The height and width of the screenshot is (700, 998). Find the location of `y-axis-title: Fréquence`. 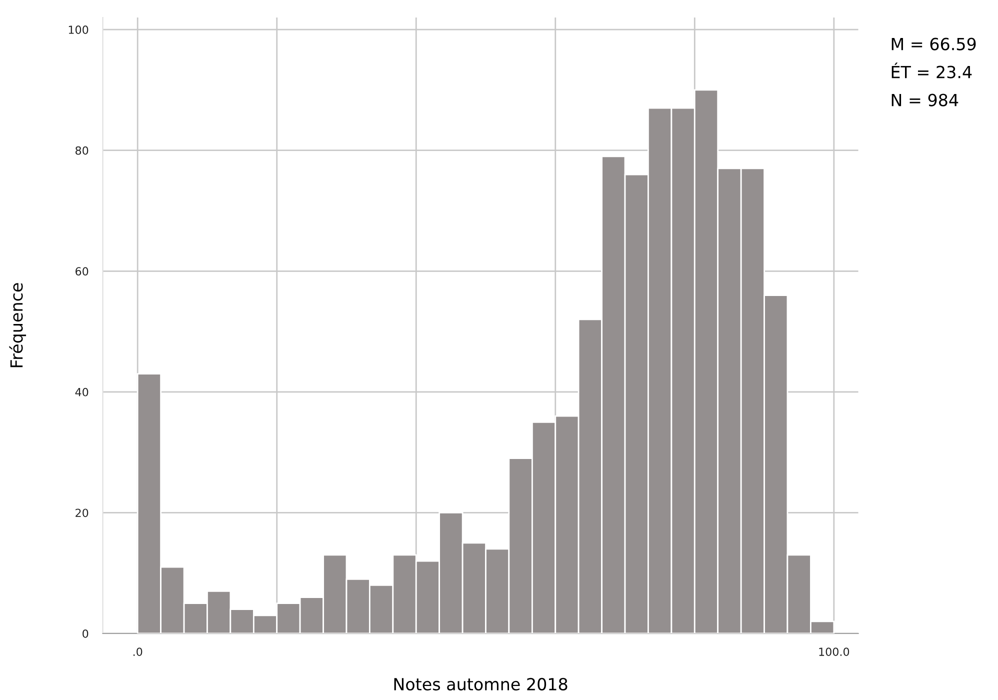

y-axis-title: Fréquence is located at coordinates (17, 325).